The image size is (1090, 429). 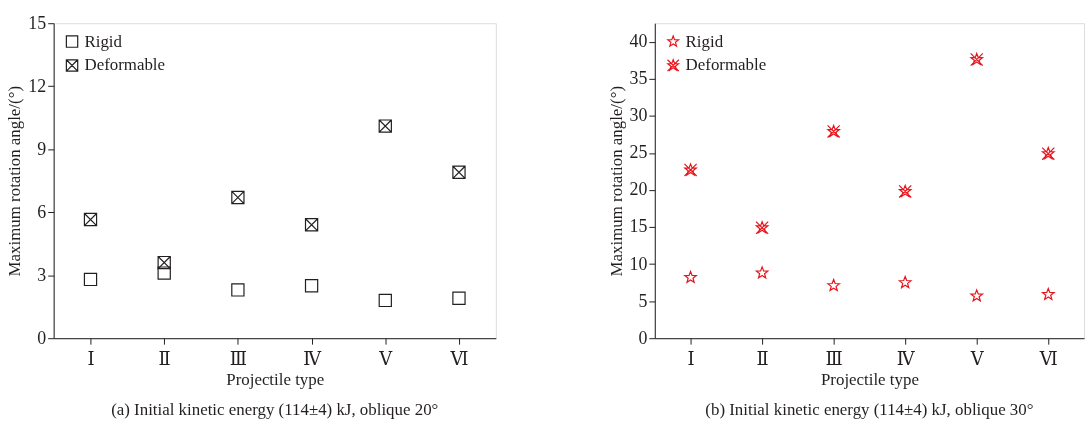 I want to click on y-tick-label: 3, so click(x=42, y=274).